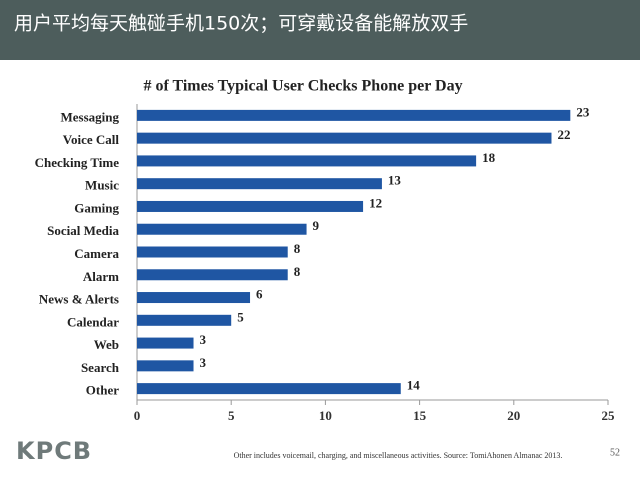 This screenshot has width=640, height=486. What do you see at coordinates (102, 390) in the screenshot?
I see `y-tick-label: Other` at bounding box center [102, 390].